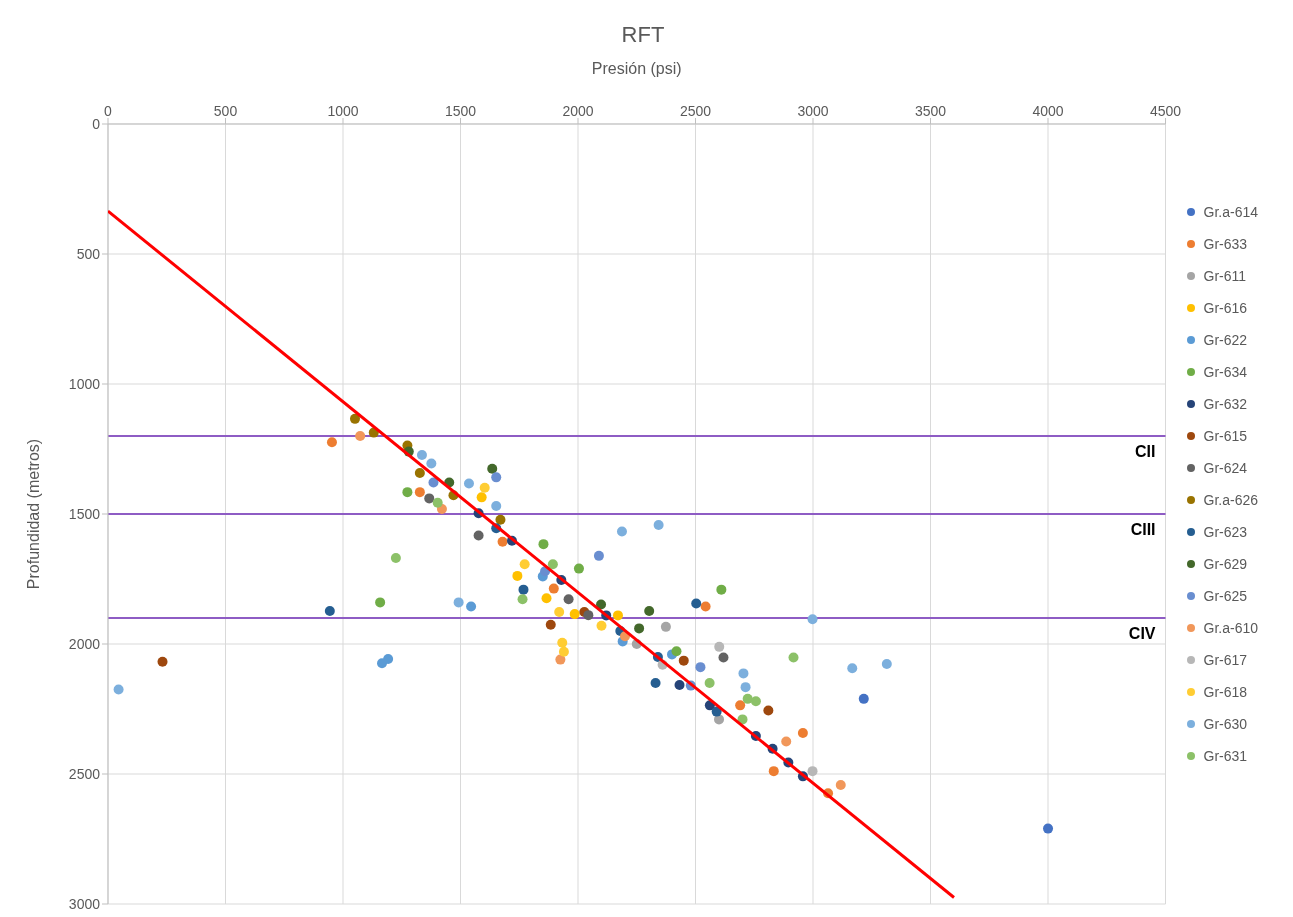 This screenshot has height=917, width=1293. Describe the element at coordinates (1048, 111) in the screenshot. I see `x-tick-label: 4000` at that location.